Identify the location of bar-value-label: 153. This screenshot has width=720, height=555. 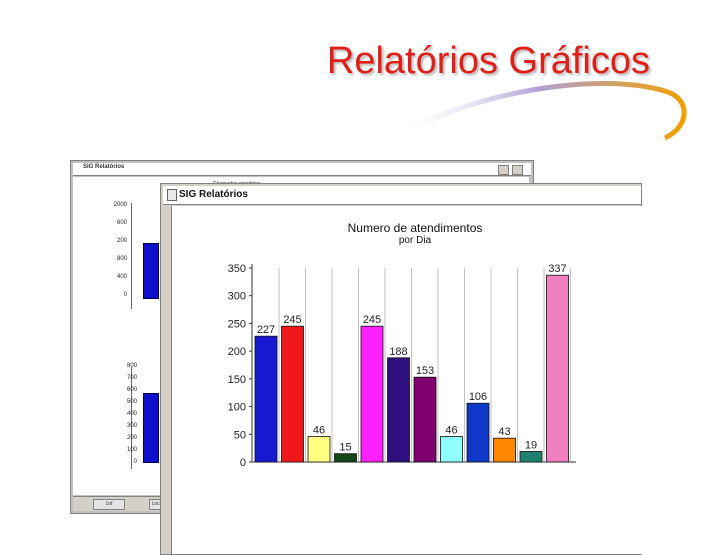
(425, 371).